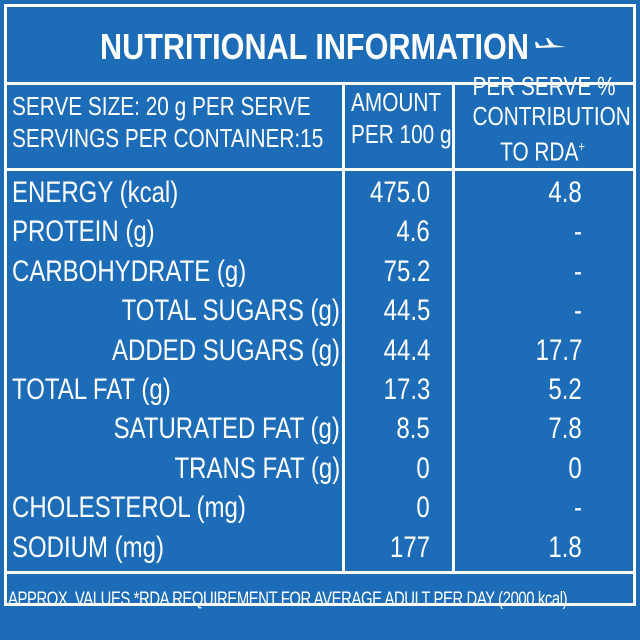 The height and width of the screenshot is (640, 640). I want to click on rda-per-serve: 7.8, so click(565, 429).